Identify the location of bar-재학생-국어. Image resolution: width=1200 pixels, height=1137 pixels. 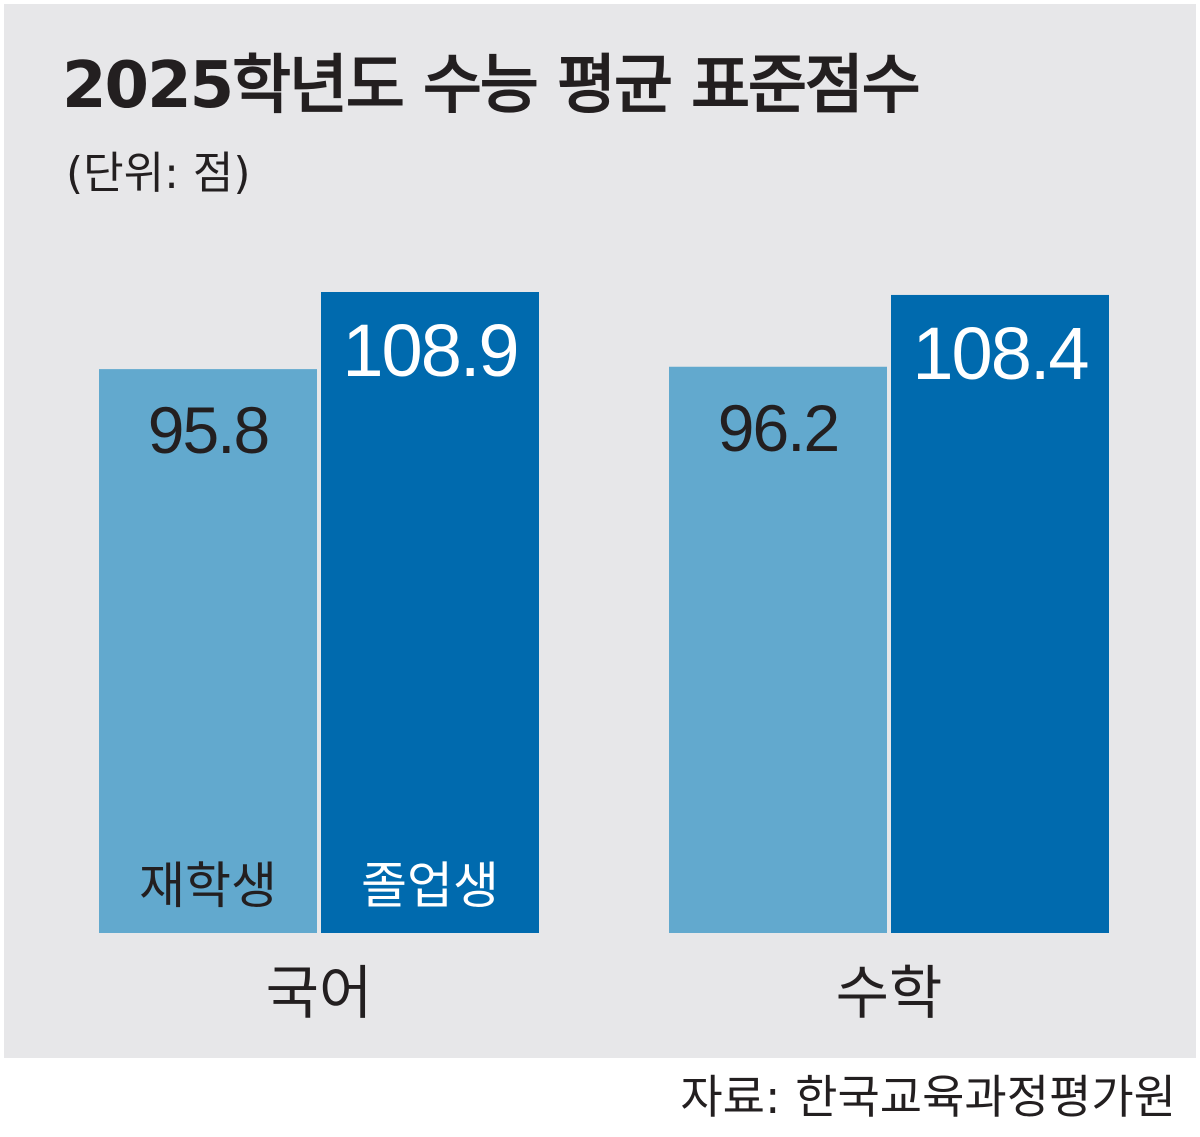
(208, 651).